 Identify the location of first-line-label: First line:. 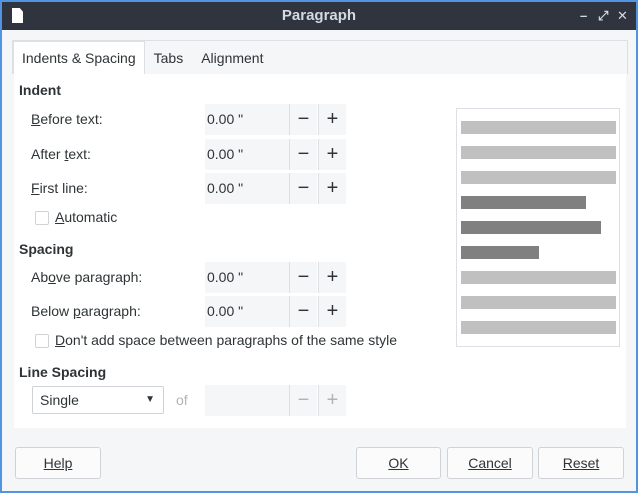
(59, 188).